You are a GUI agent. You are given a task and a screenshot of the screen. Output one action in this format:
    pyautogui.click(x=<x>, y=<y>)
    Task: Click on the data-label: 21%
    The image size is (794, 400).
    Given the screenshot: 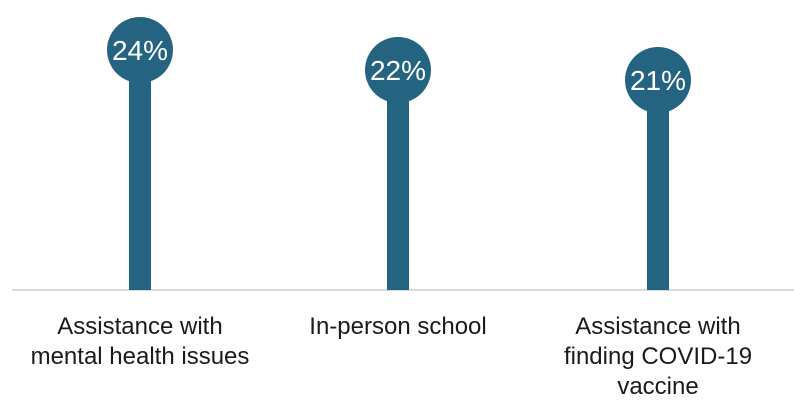 What is the action you would take?
    pyautogui.click(x=658, y=80)
    